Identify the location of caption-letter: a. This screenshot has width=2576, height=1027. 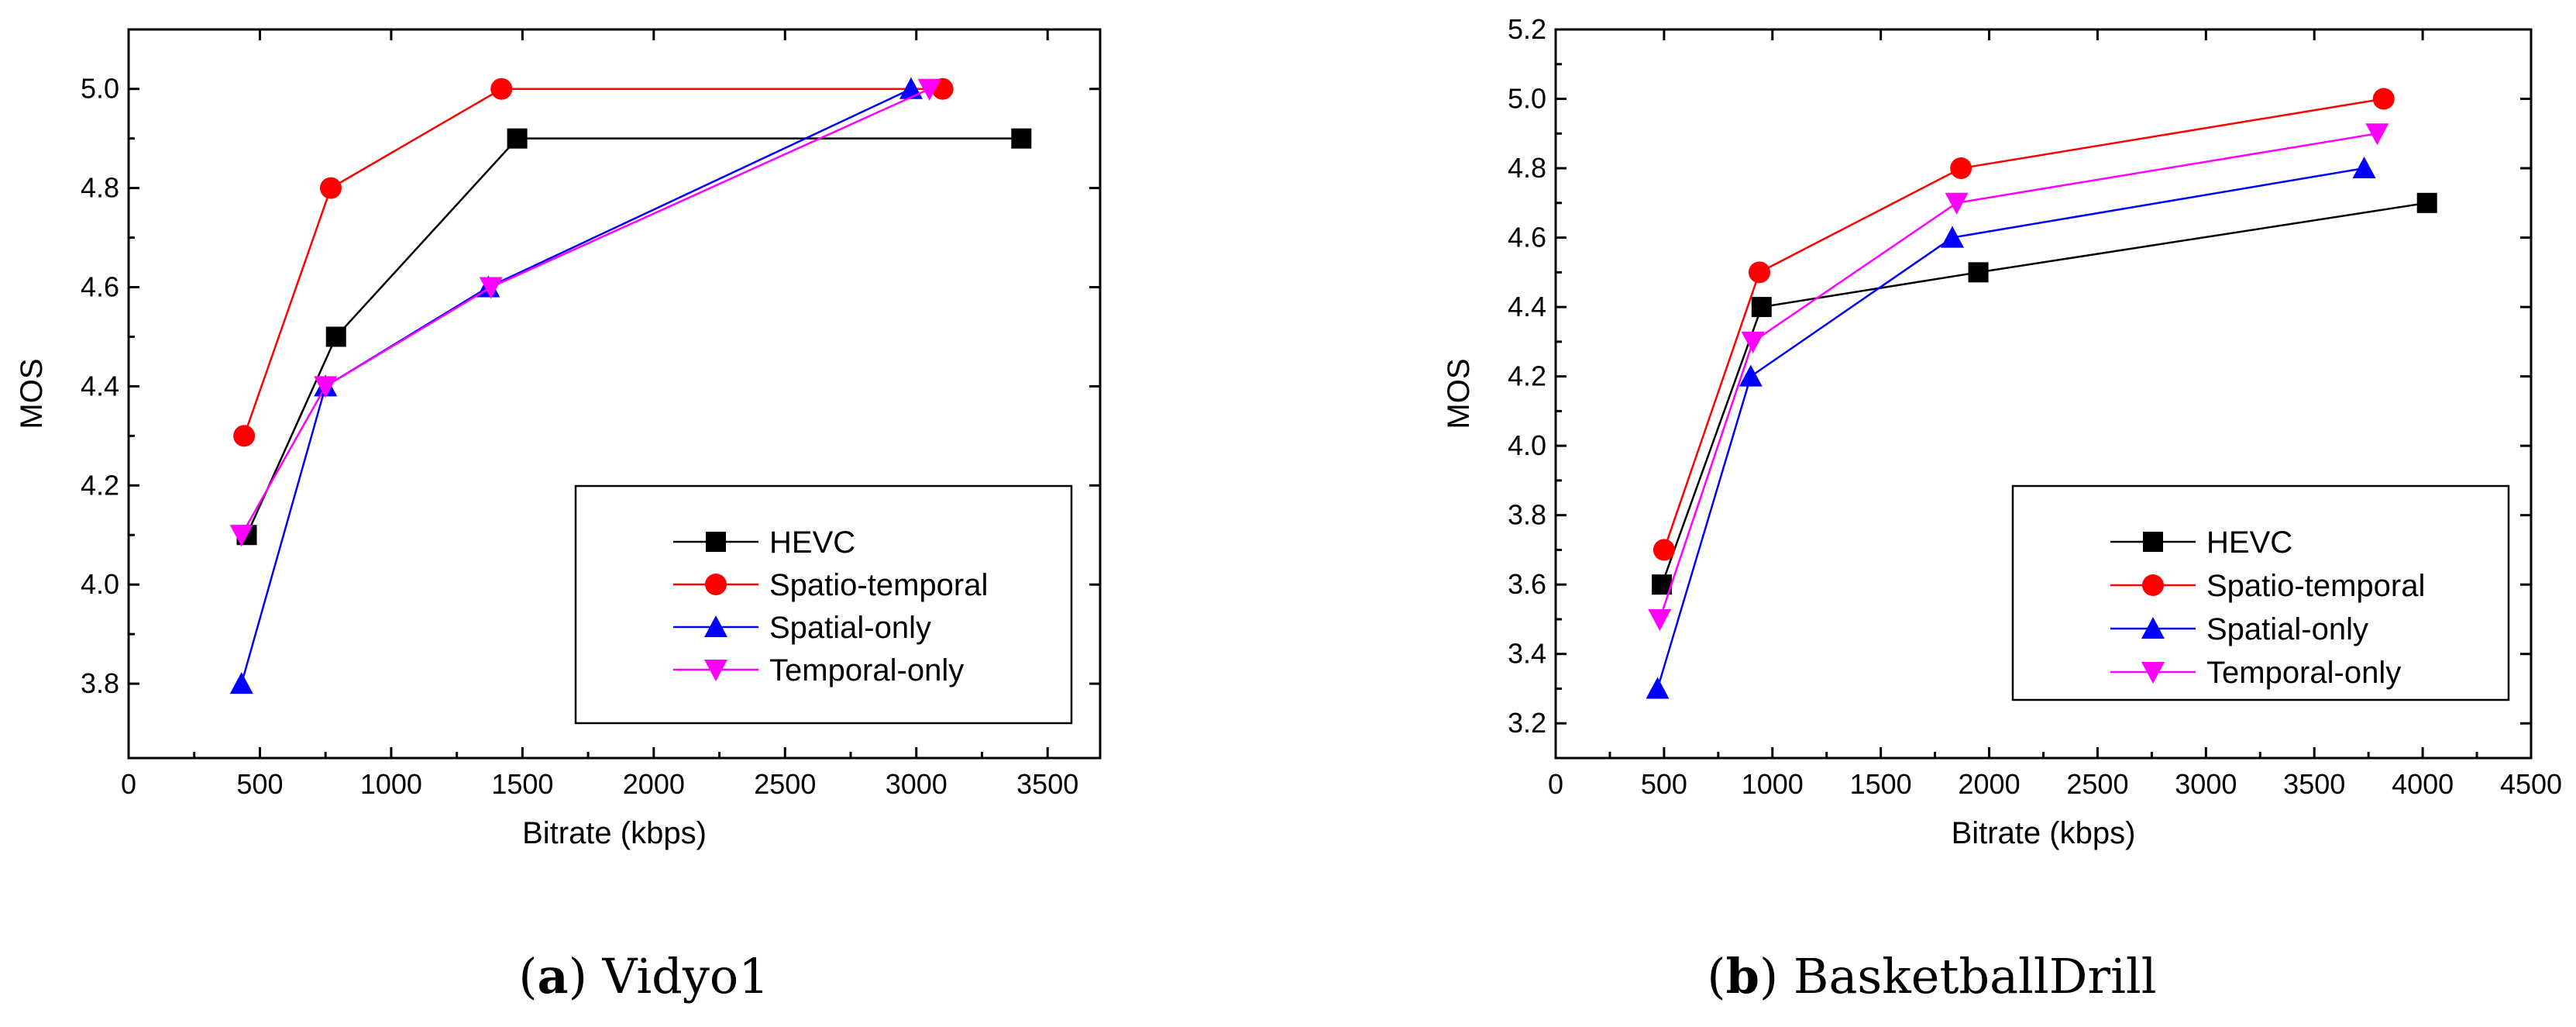
(553, 976).